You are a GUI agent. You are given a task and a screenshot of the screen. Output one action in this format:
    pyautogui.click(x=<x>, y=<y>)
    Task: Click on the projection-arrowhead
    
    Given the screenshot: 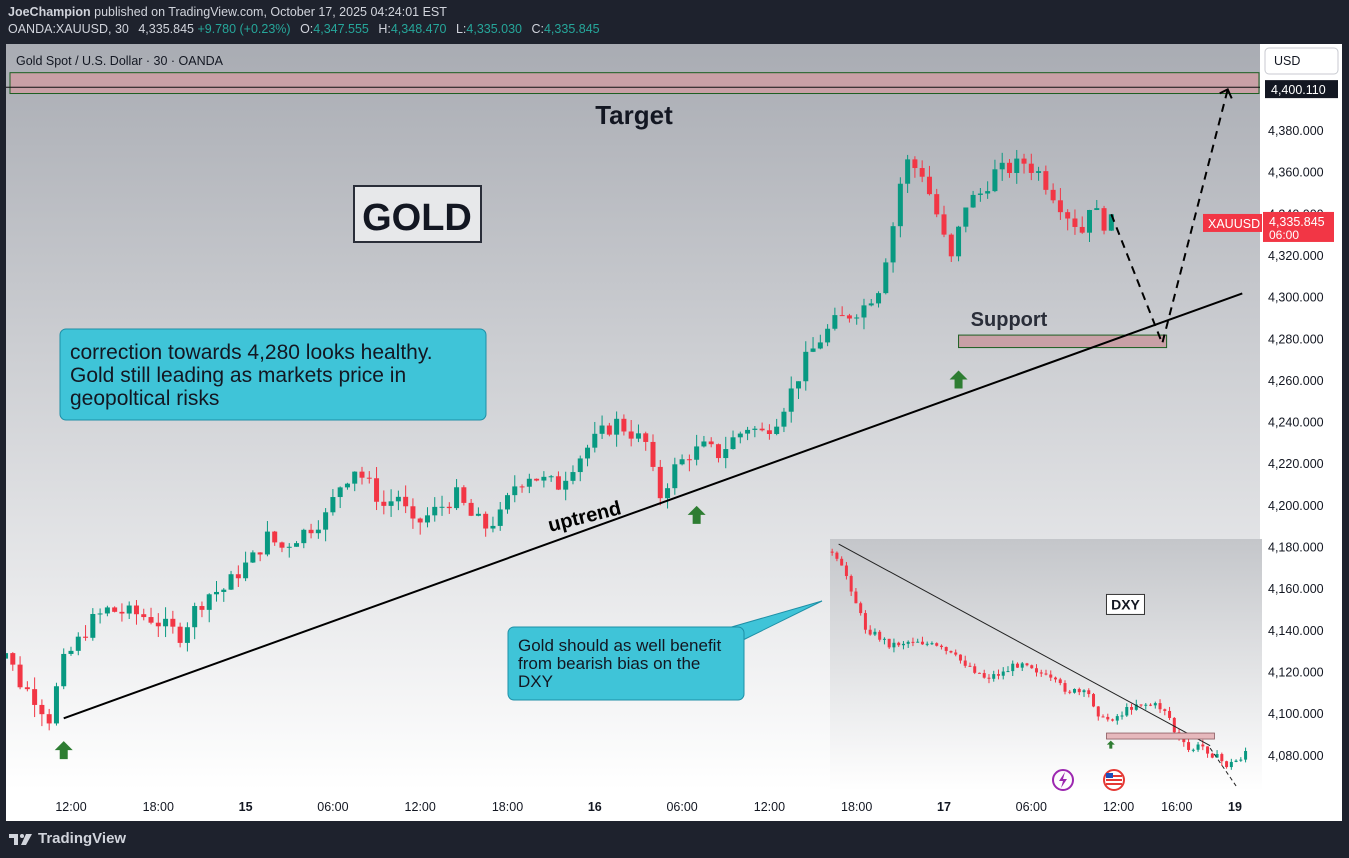 What is the action you would take?
    pyautogui.click(x=1226, y=93)
    